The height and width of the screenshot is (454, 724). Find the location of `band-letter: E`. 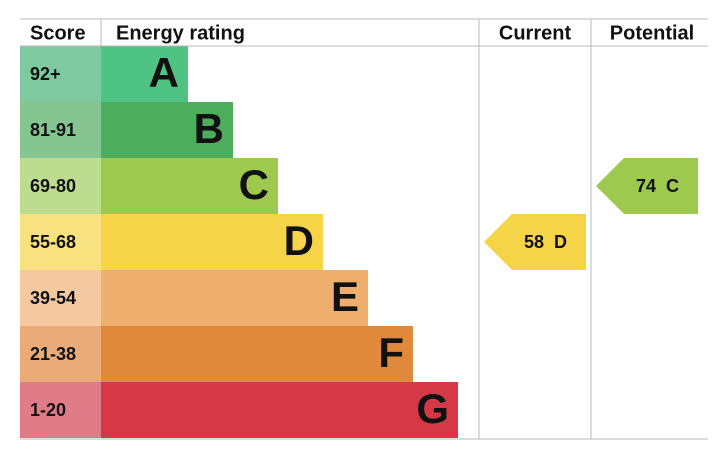

band-letter: E is located at coordinates (345, 296).